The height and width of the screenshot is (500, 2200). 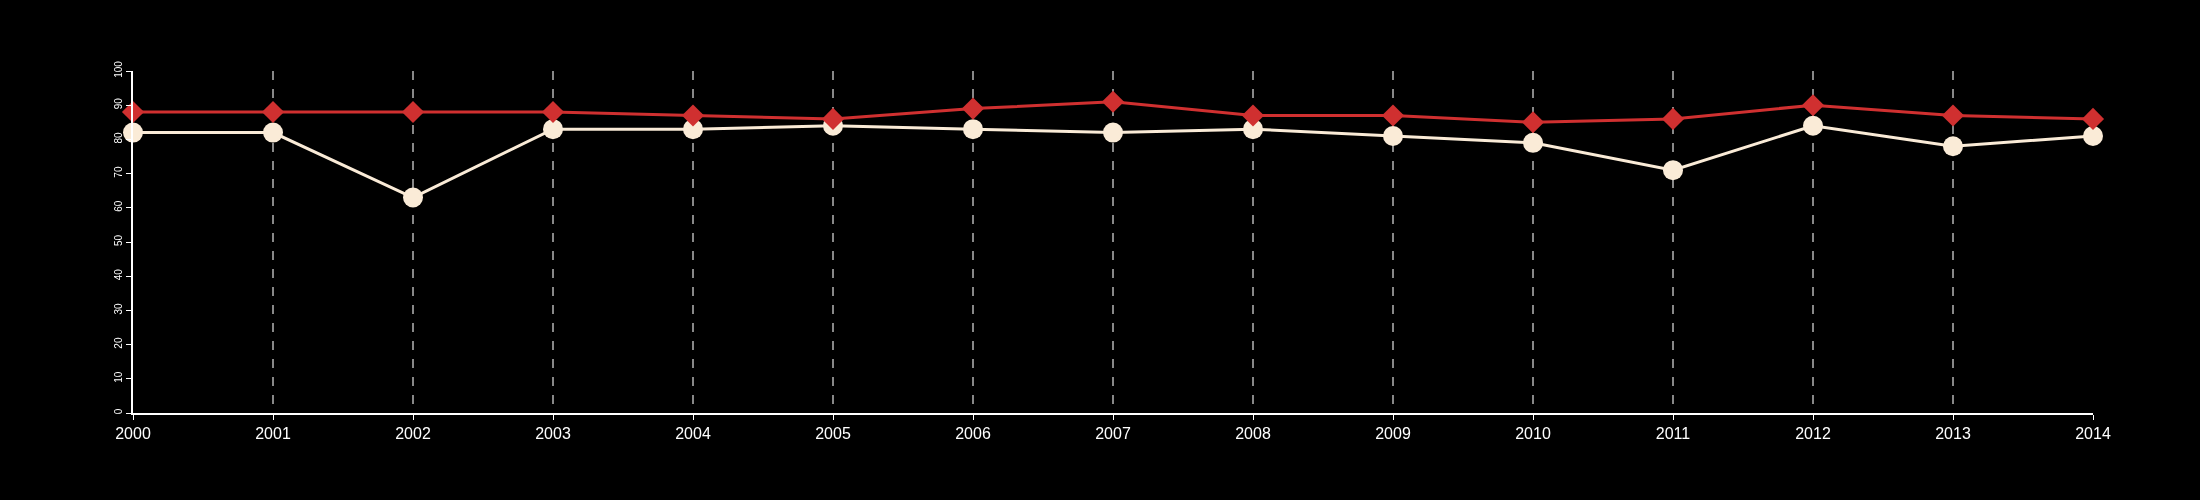 I want to click on x-tick-label: 2008, so click(x=1253, y=434).